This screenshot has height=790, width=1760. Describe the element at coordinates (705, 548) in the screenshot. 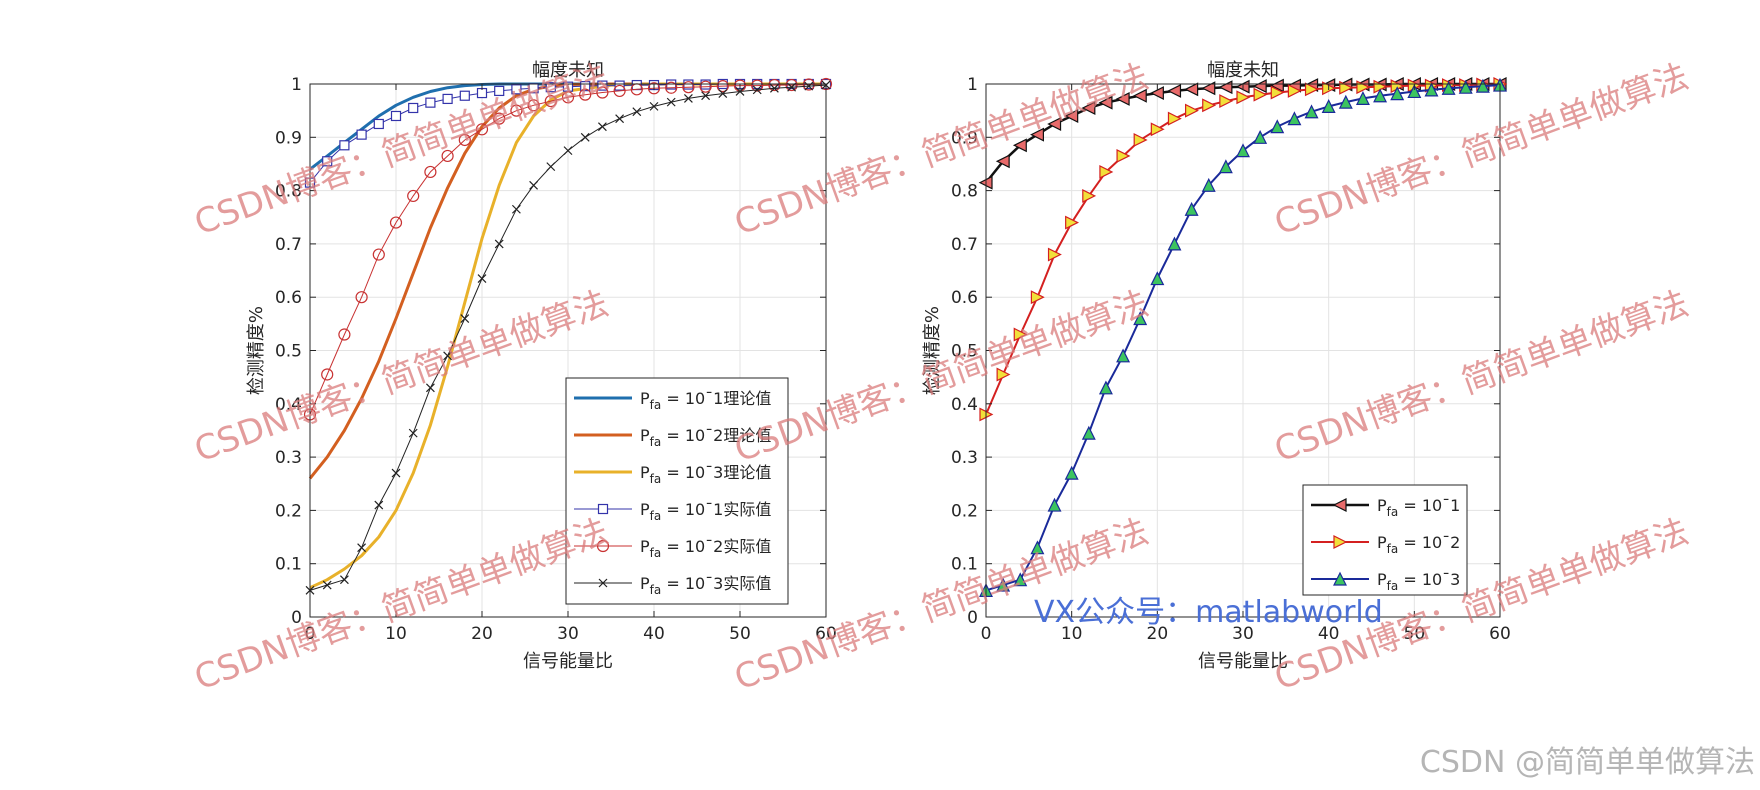

I see `legend-label: Pfa = 10ˉ2实际值` at that location.